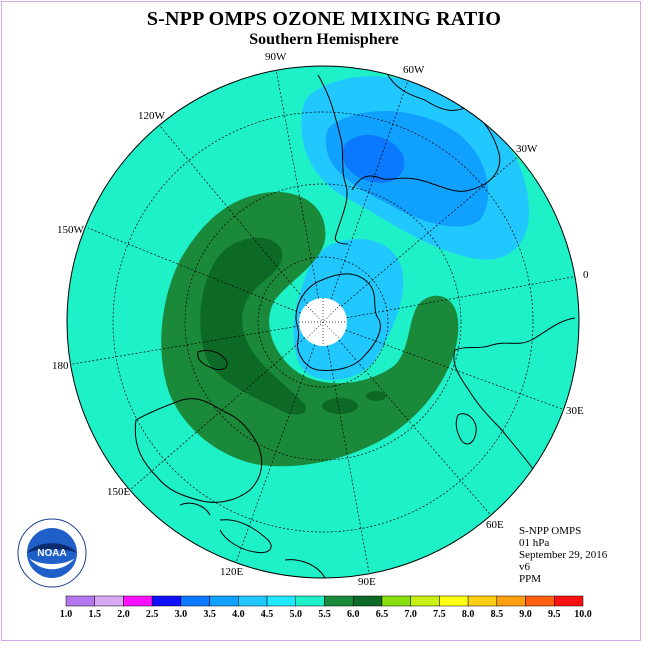 This screenshot has width=648, height=648. Describe the element at coordinates (554, 614) in the screenshot. I see `colorbar-label: 9.5` at that location.